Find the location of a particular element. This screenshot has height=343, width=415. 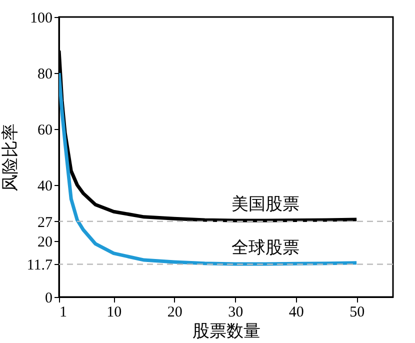

y-tick-label: 80 is located at coordinates (45, 74).